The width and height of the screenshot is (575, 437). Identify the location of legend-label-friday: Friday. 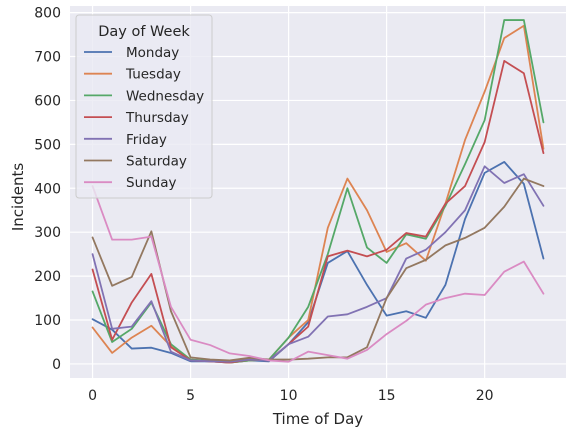
(146, 140).